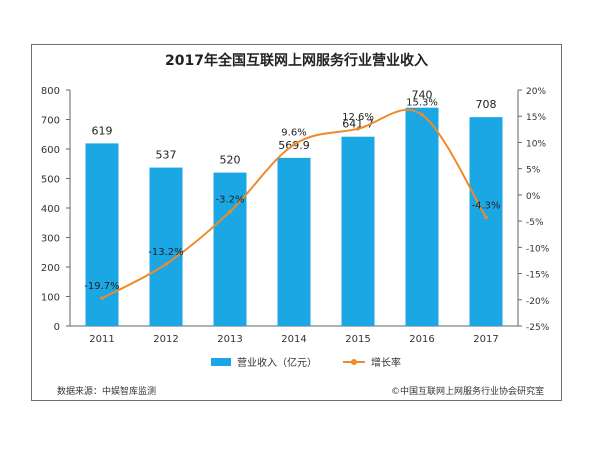  What do you see at coordinates (50, 91) in the screenshot?
I see `y-tick-label: 800` at bounding box center [50, 91].